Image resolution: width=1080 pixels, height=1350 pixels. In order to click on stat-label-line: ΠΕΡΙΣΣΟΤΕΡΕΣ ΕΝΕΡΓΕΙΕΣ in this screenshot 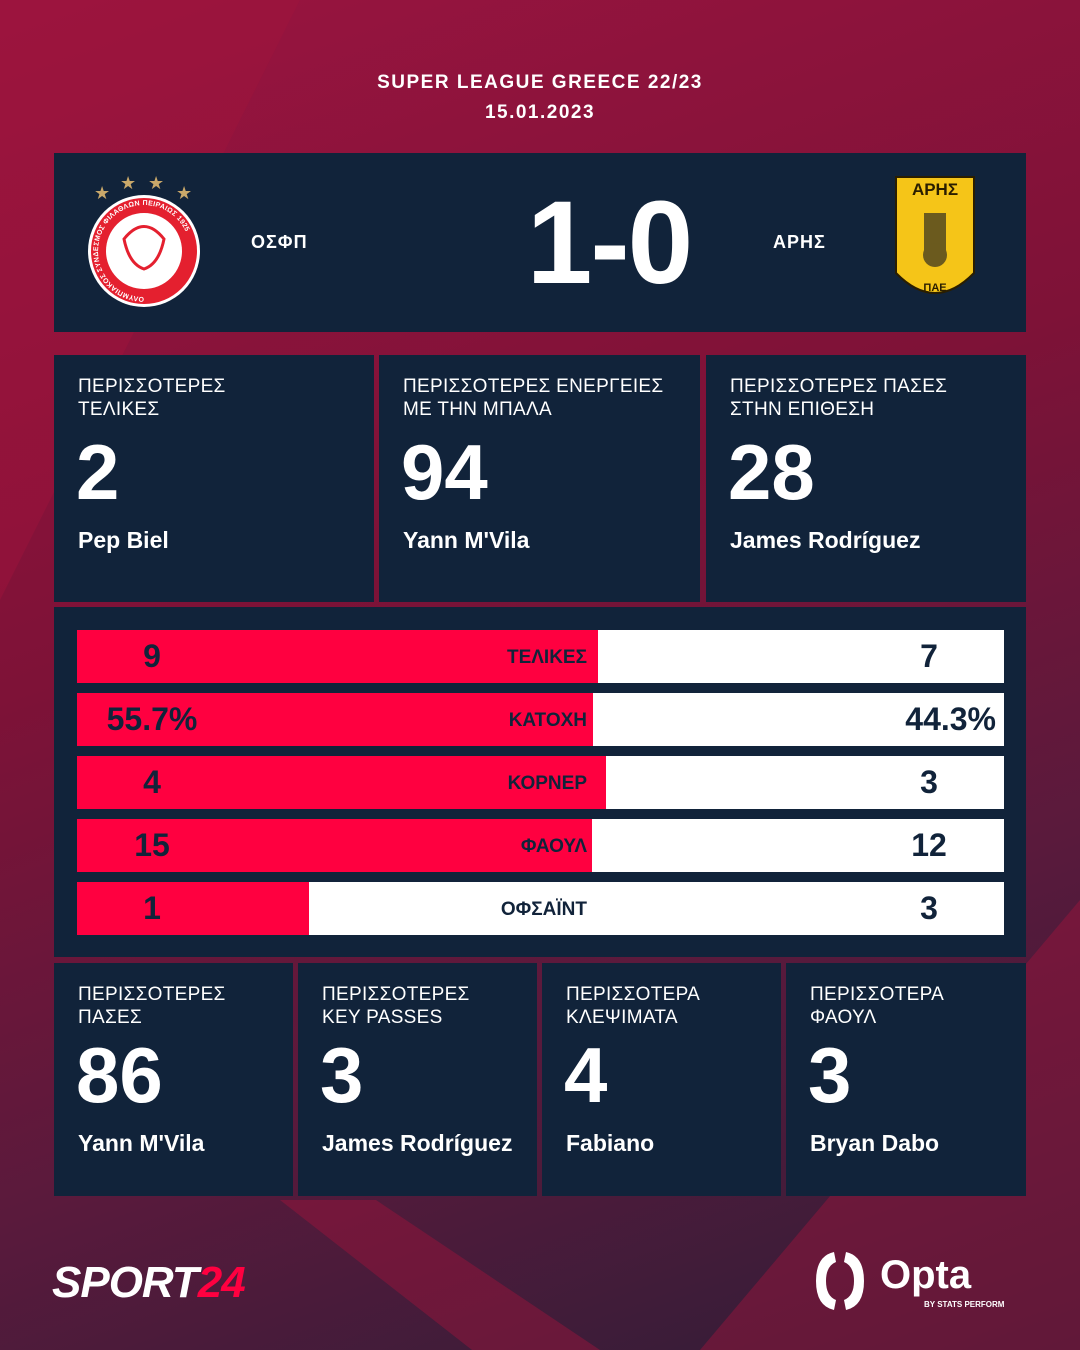, I will do `click(533, 386)`.